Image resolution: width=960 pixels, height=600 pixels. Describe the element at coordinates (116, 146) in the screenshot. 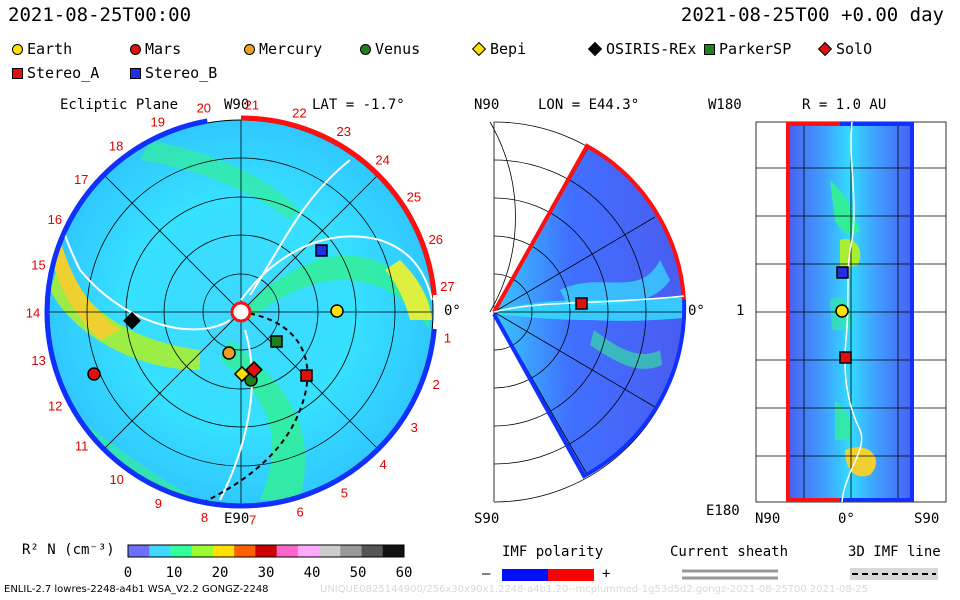

I see `carrington-label: 18` at that location.